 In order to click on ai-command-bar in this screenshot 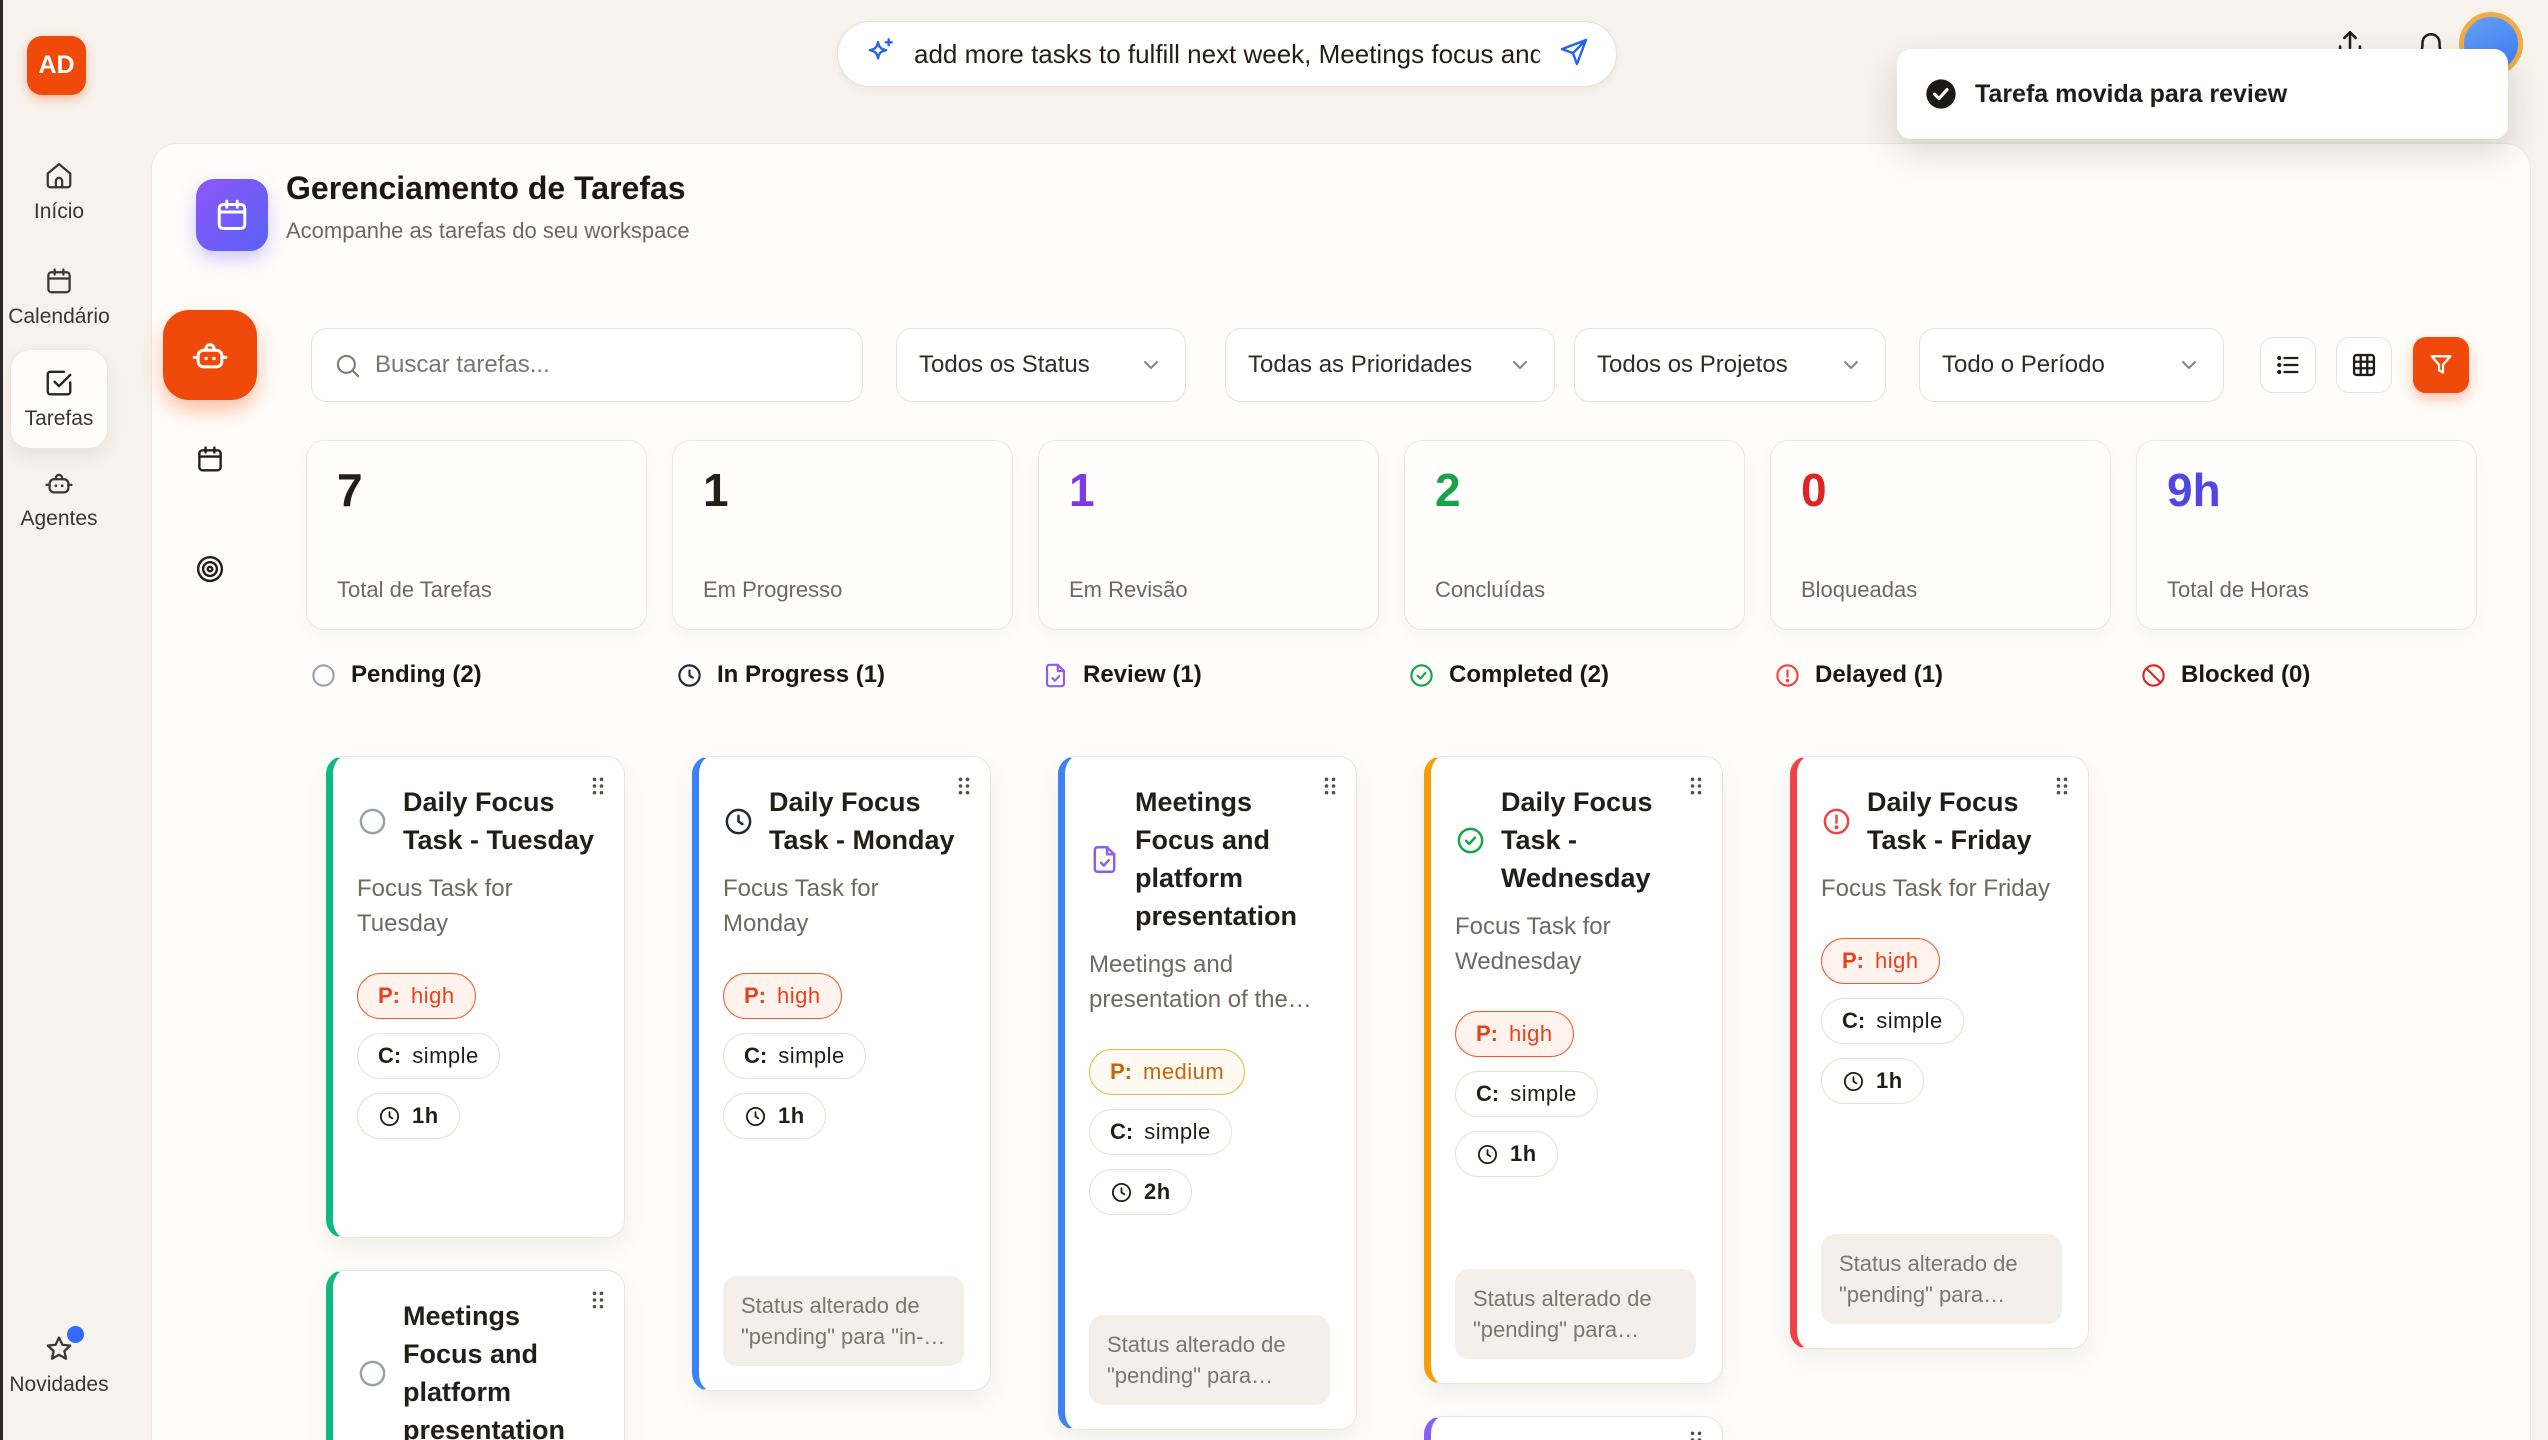, I will do `click(1227, 54)`.